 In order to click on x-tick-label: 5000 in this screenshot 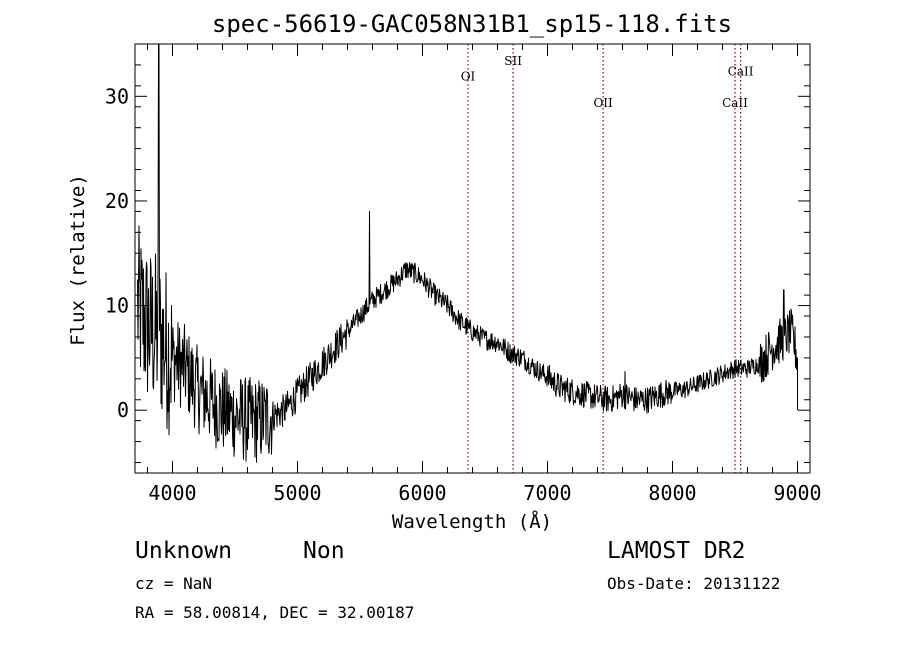, I will do `click(297, 493)`.